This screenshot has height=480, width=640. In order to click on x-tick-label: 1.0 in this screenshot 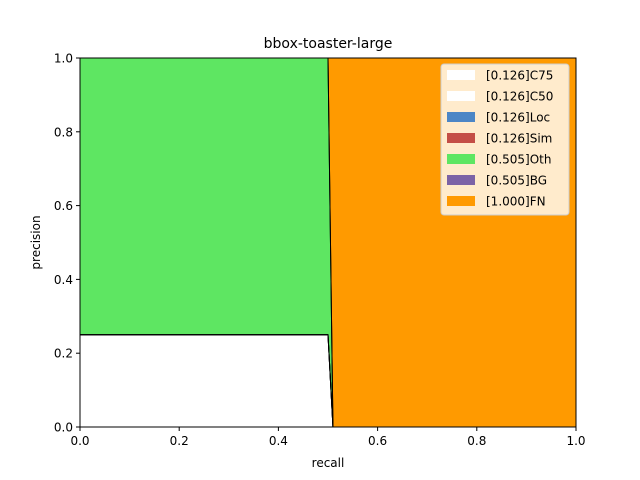, I will do `click(575, 441)`.